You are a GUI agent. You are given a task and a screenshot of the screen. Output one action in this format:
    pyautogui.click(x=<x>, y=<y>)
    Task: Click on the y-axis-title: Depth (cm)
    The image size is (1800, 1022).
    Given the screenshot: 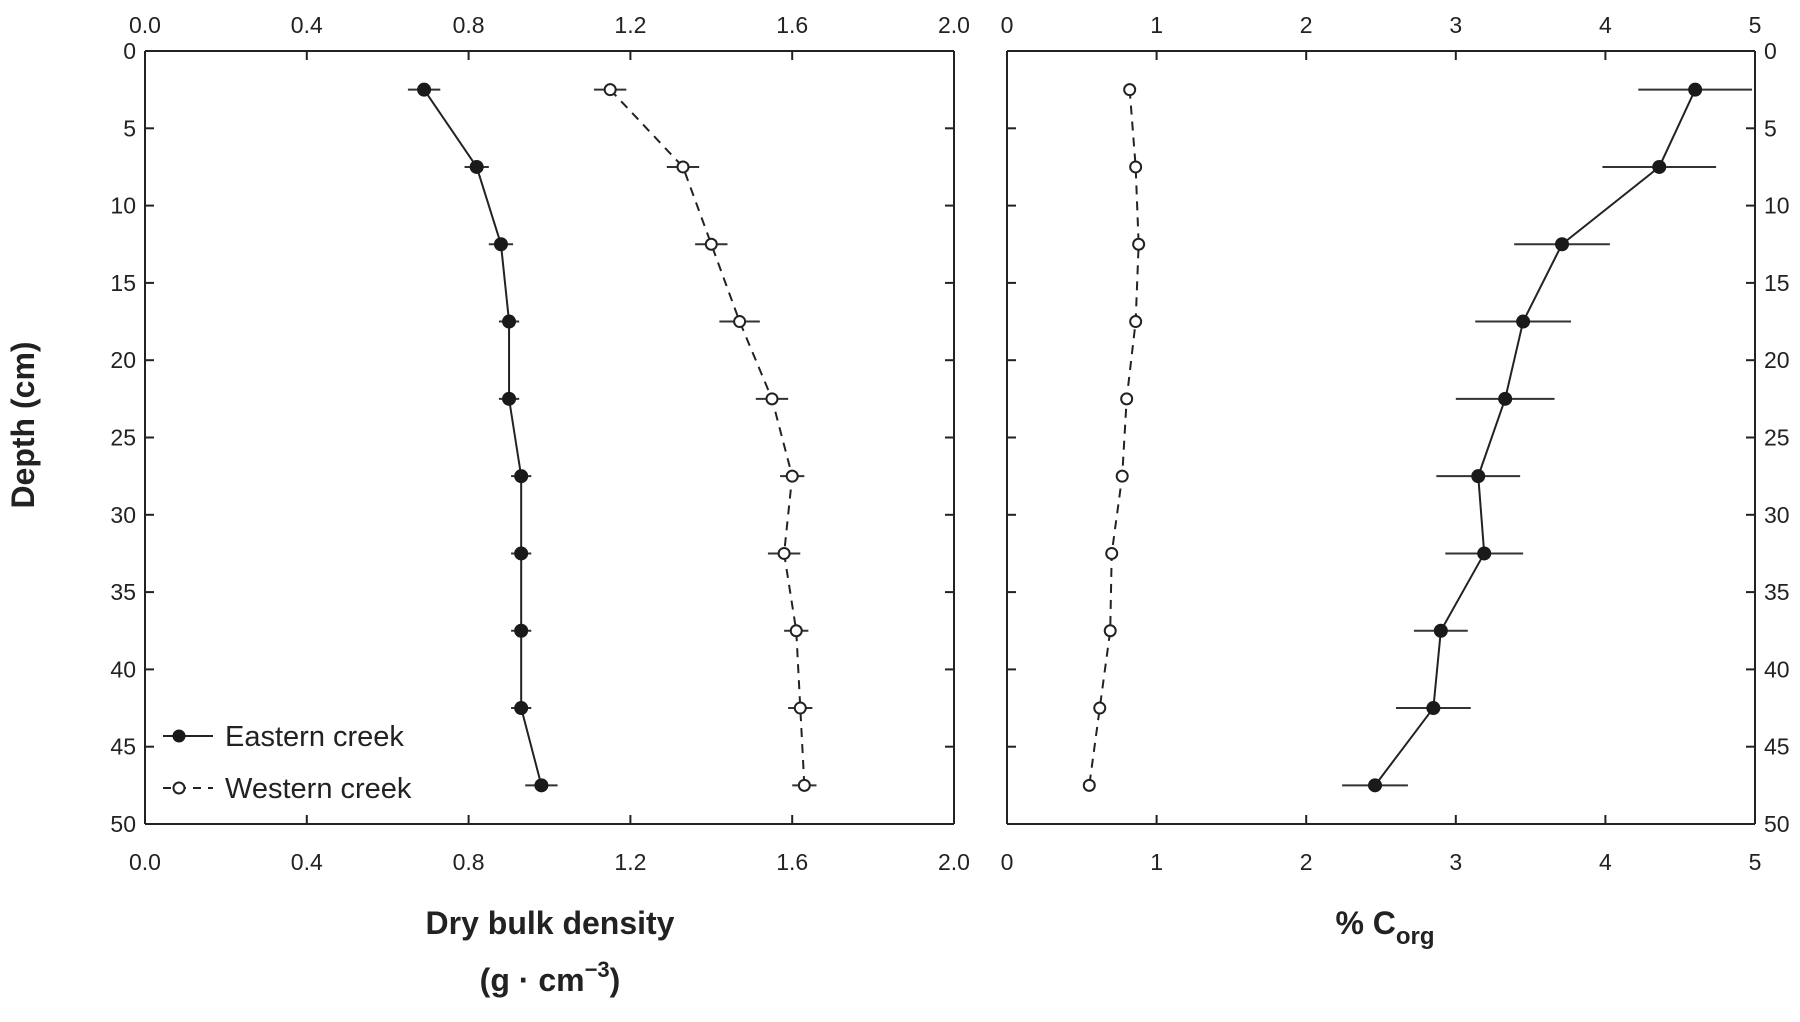 What is the action you would take?
    pyautogui.click(x=23, y=424)
    